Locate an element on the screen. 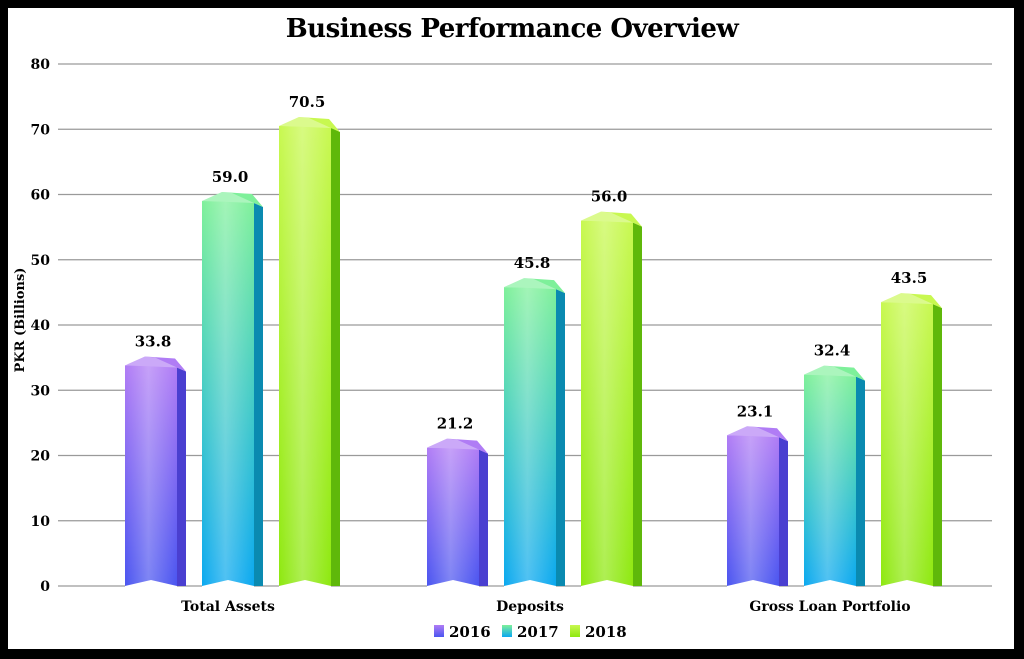 Image resolution: width=1024 pixels, height=659 pixels. y-axis-title: PKR (Billions) is located at coordinates (20, 320).